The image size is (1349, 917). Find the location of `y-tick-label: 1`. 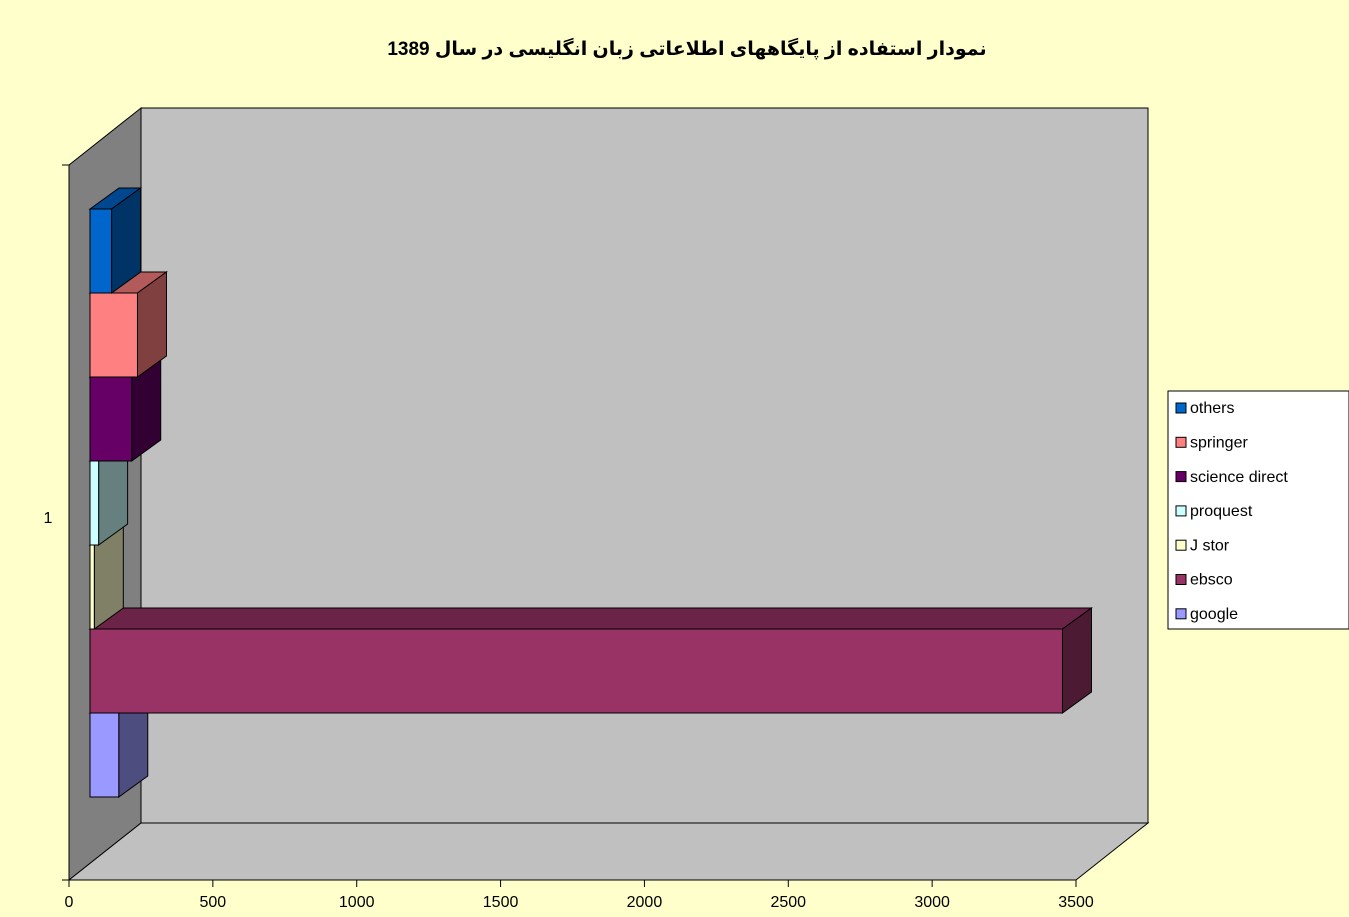

y-tick-label: 1 is located at coordinates (48, 518).